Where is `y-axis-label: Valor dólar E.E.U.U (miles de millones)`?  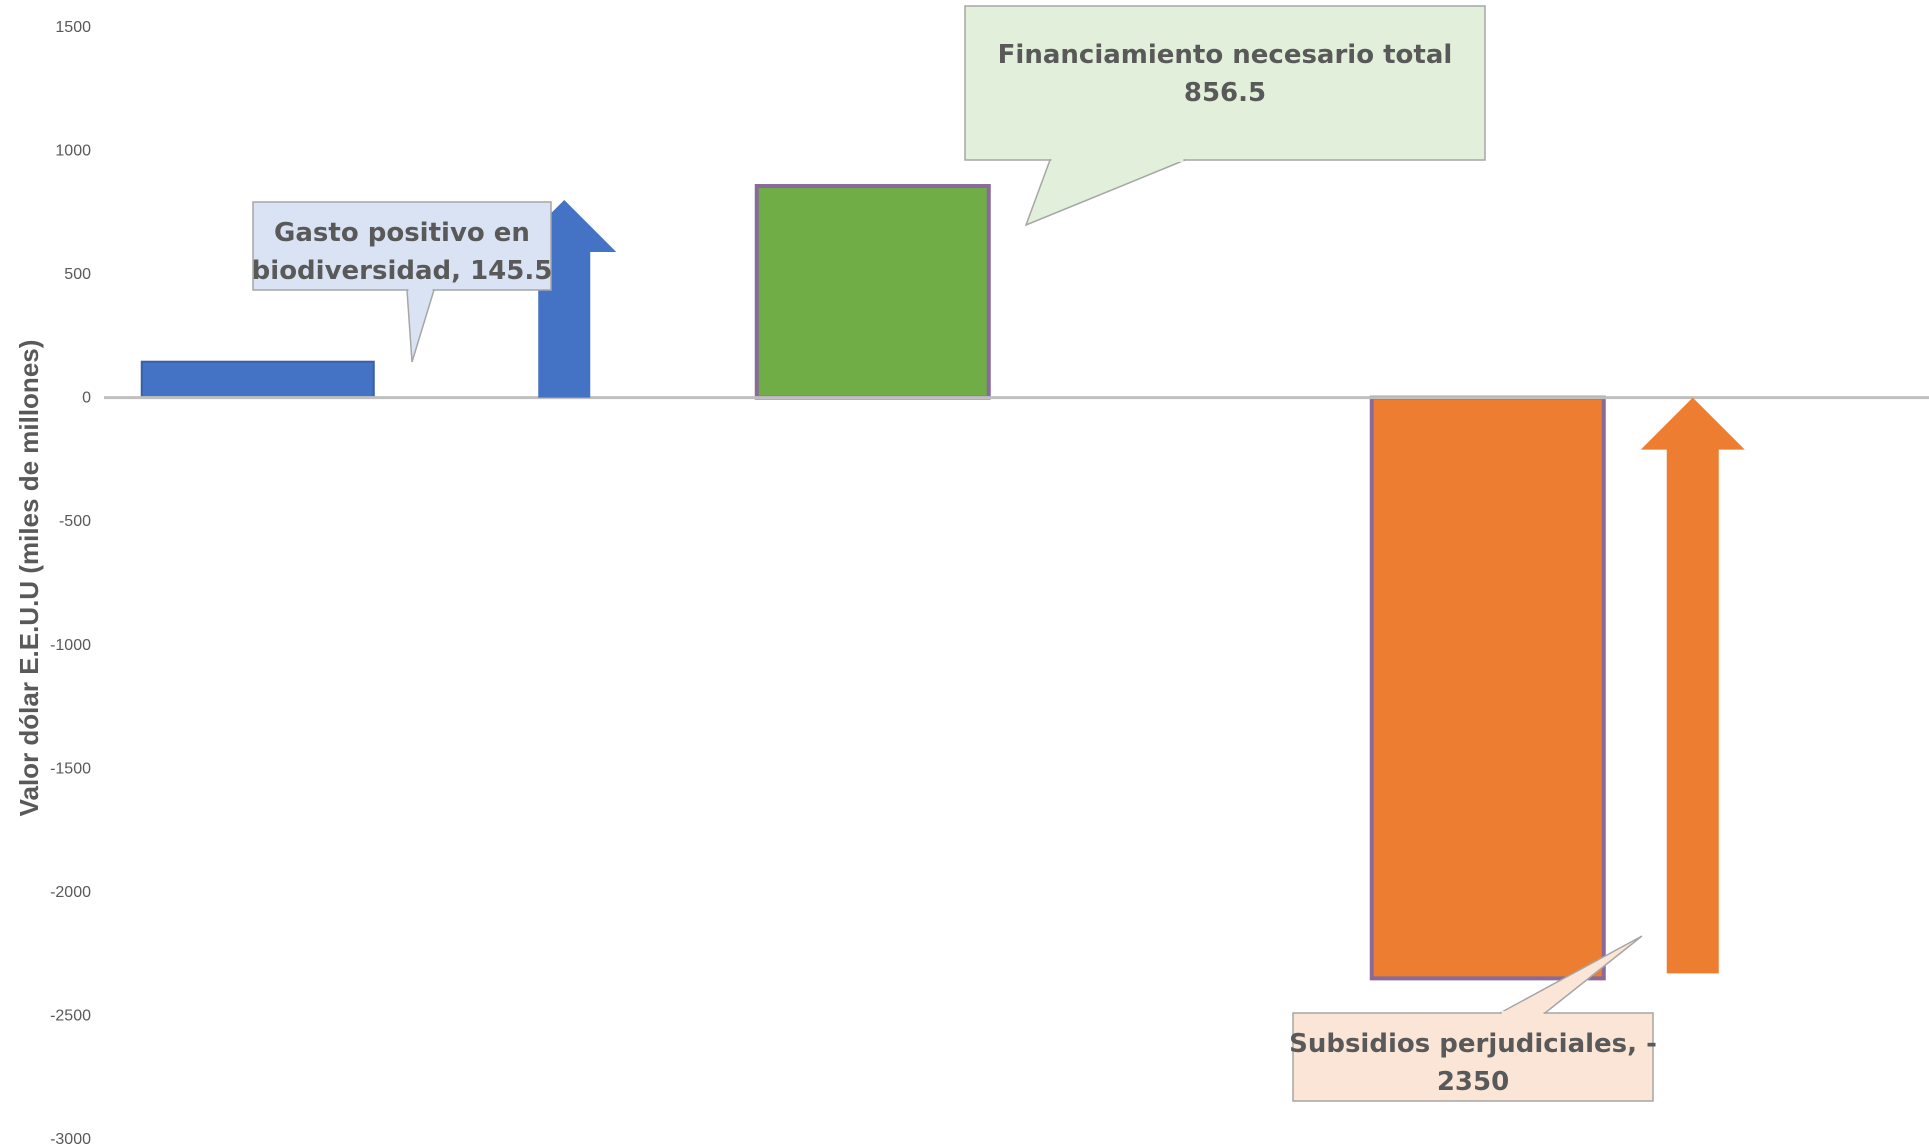
y-axis-label: Valor dólar E.E.U.U (miles de millones) is located at coordinates (29, 578).